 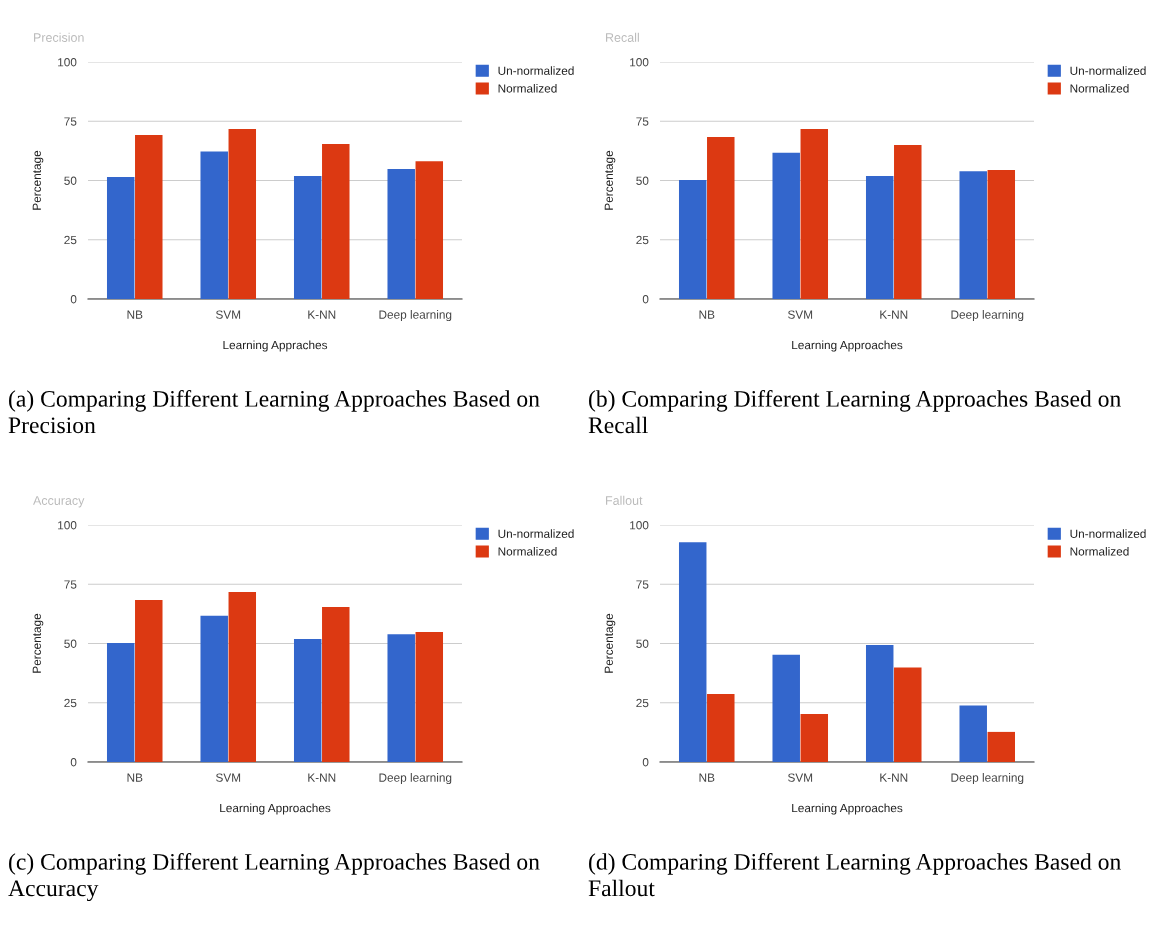 What do you see at coordinates (274, 412) in the screenshot?
I see `text: (a) Comparing Different Learning Approaches Based on Precision` at bounding box center [274, 412].